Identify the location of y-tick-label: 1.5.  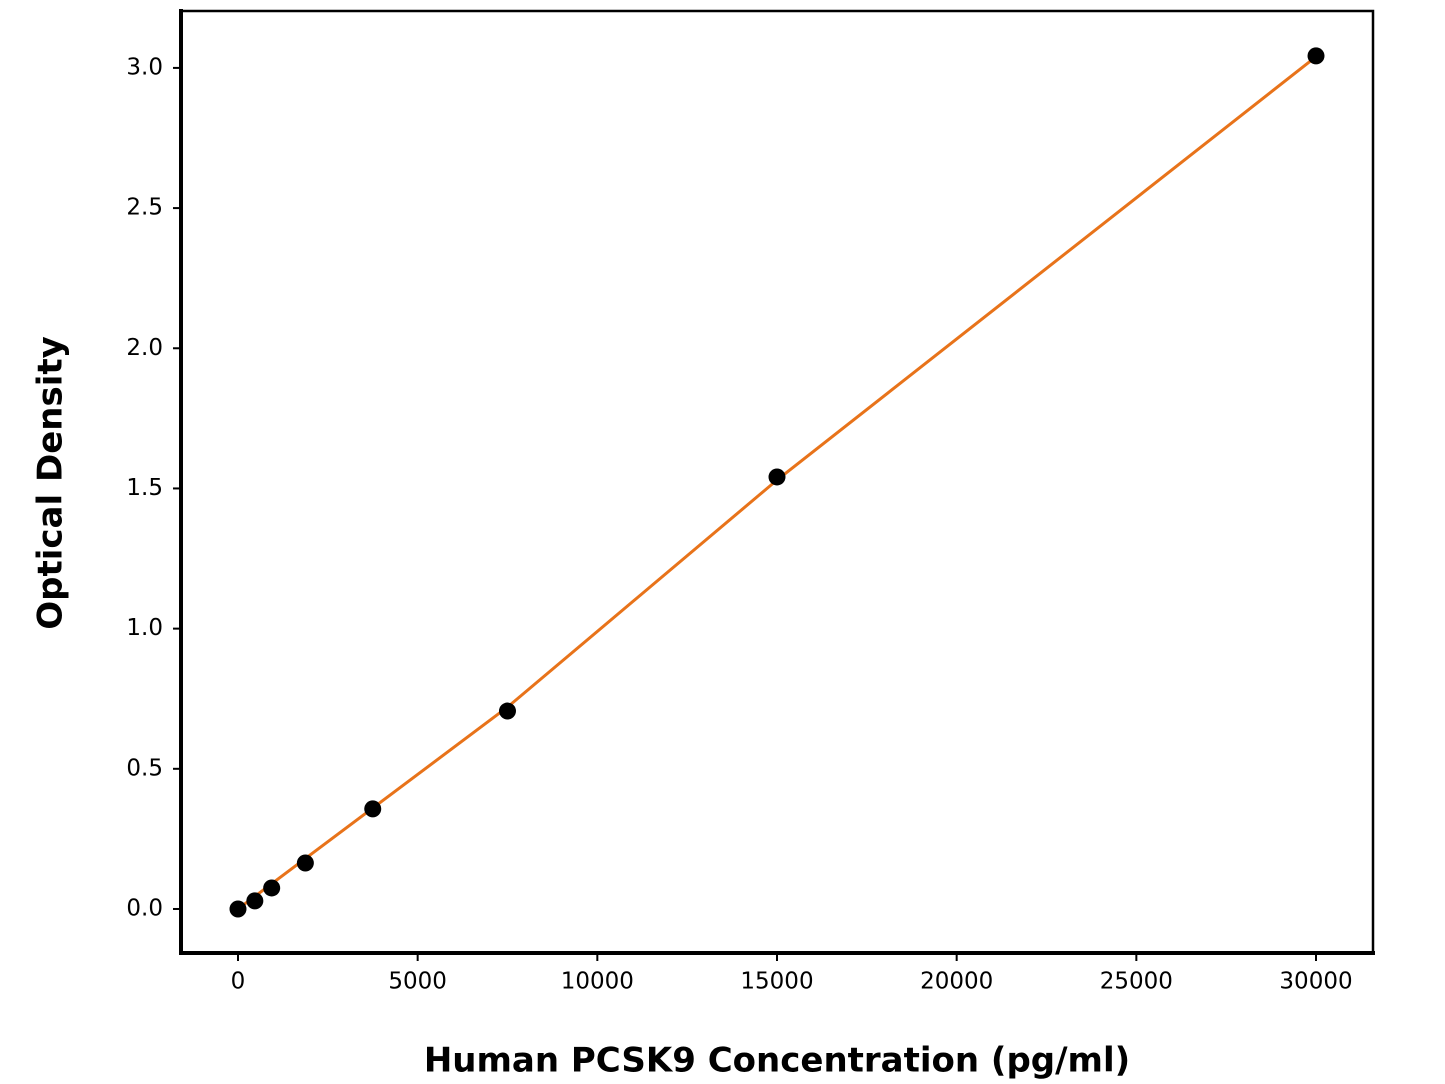
(144, 488).